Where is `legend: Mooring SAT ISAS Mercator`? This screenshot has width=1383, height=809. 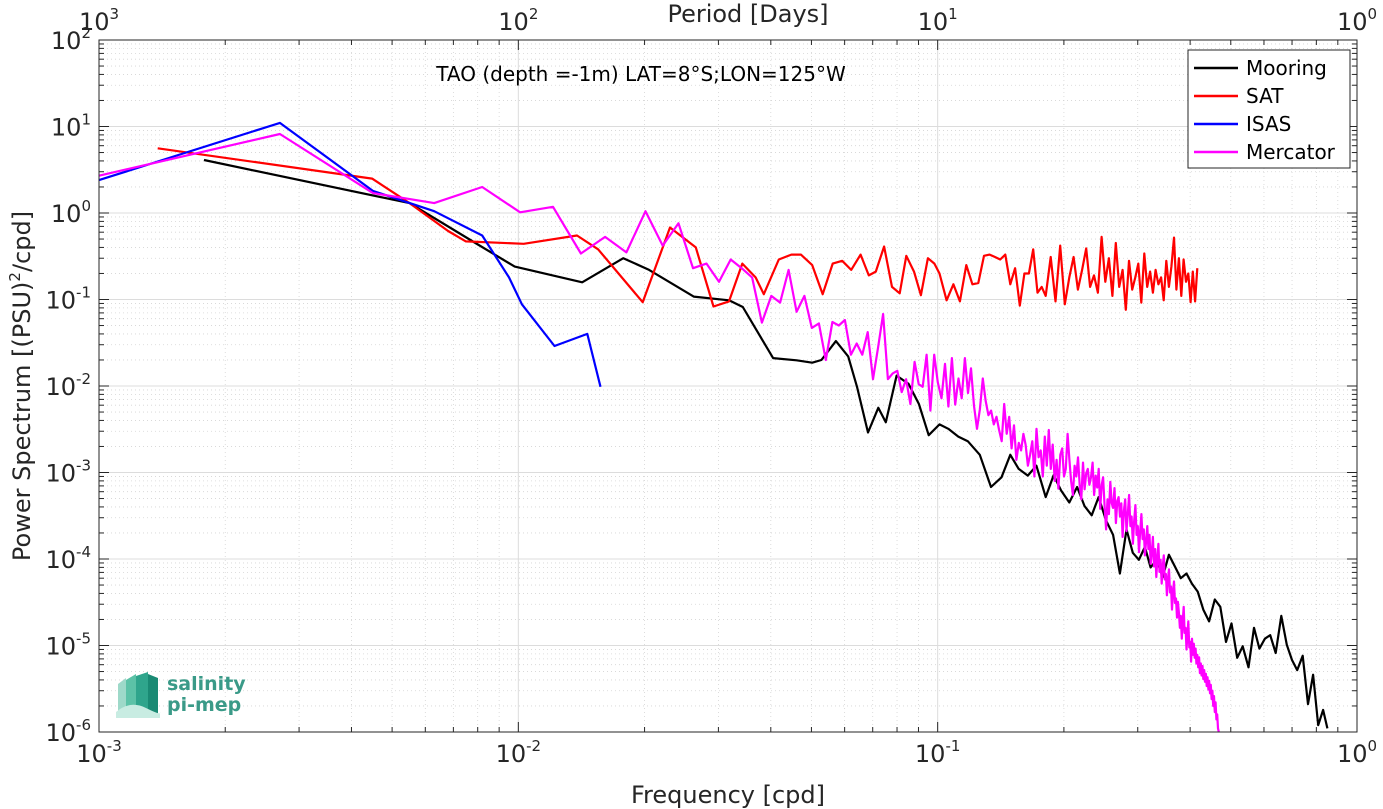 legend: Mooring SAT ISAS Mercator is located at coordinates (1269, 109).